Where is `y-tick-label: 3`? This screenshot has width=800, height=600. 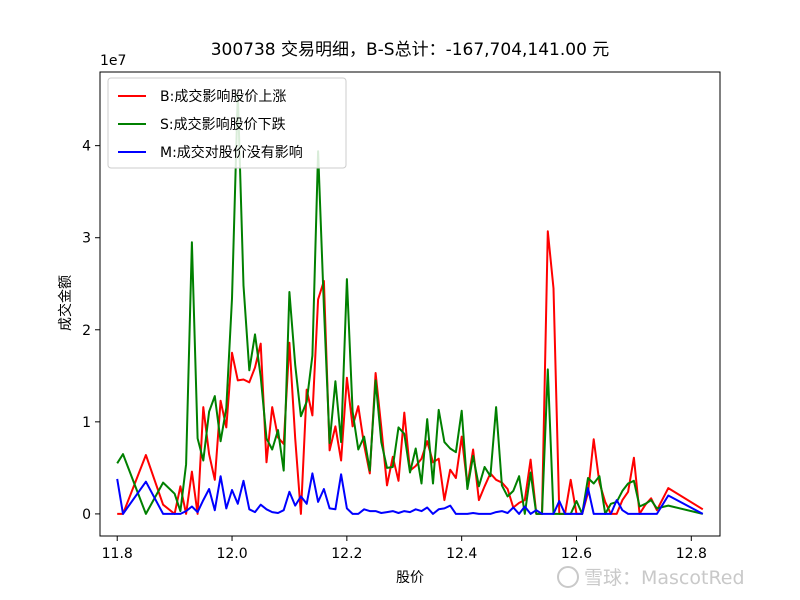 y-tick-label: 3 is located at coordinates (86, 239).